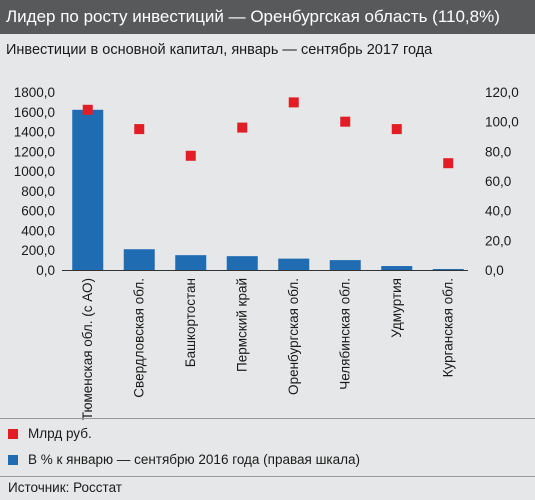 This screenshot has width=535, height=500. What do you see at coordinates (396, 308) in the screenshot?
I see `category-label: Удмуртия` at bounding box center [396, 308].